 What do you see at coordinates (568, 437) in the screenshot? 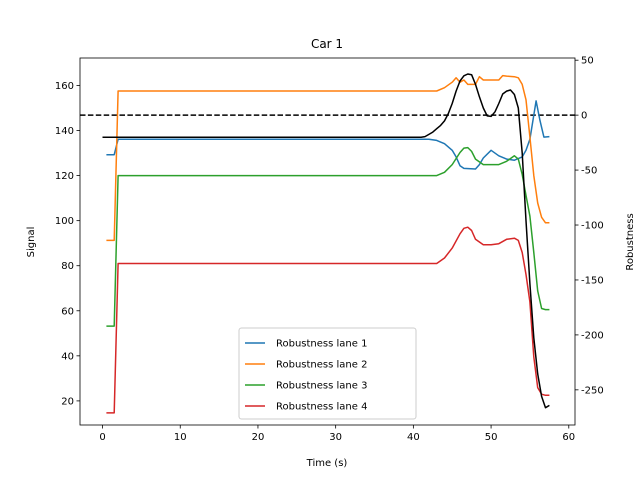
I see `x-tick-label: 60` at bounding box center [568, 437].